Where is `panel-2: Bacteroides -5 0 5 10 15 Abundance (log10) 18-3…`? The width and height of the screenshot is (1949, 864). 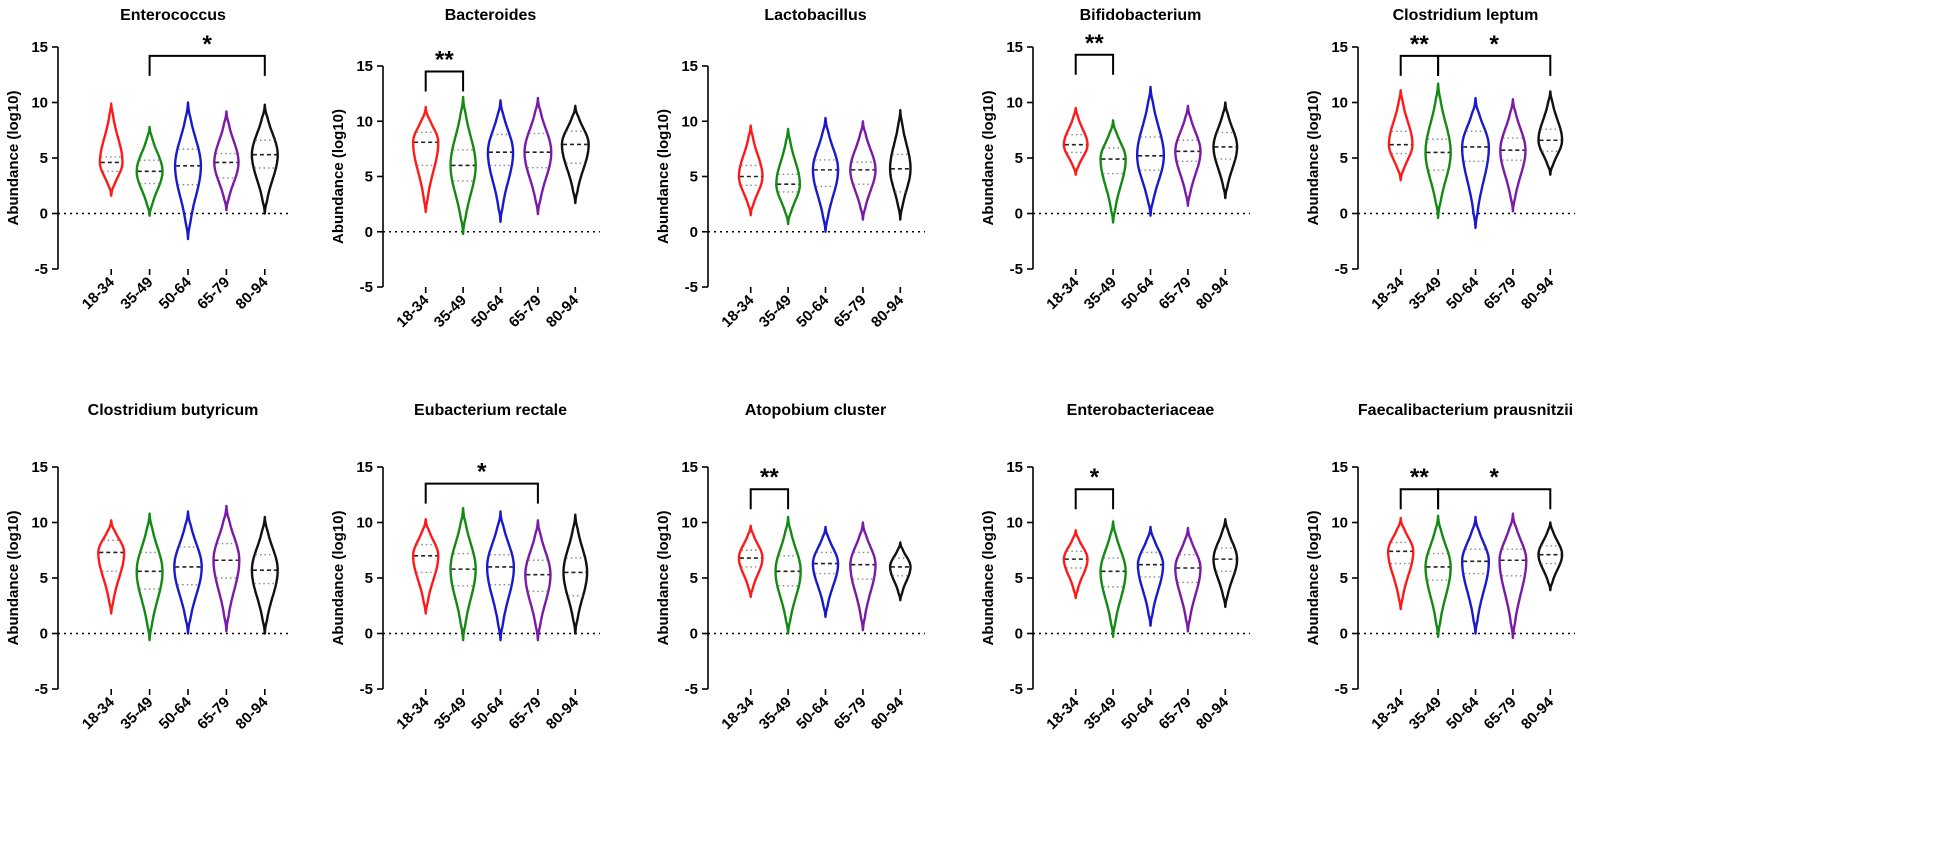 panel-2: Bacteroides -5 0 5 10 15 Abundance (log10) 18-3… is located at coordinates (465, 169).